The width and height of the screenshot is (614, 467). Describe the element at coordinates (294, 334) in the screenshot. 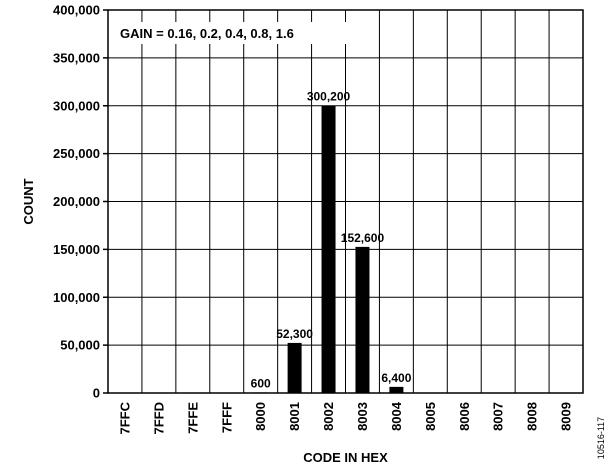

I see `data-label-8001: 52,300` at that location.